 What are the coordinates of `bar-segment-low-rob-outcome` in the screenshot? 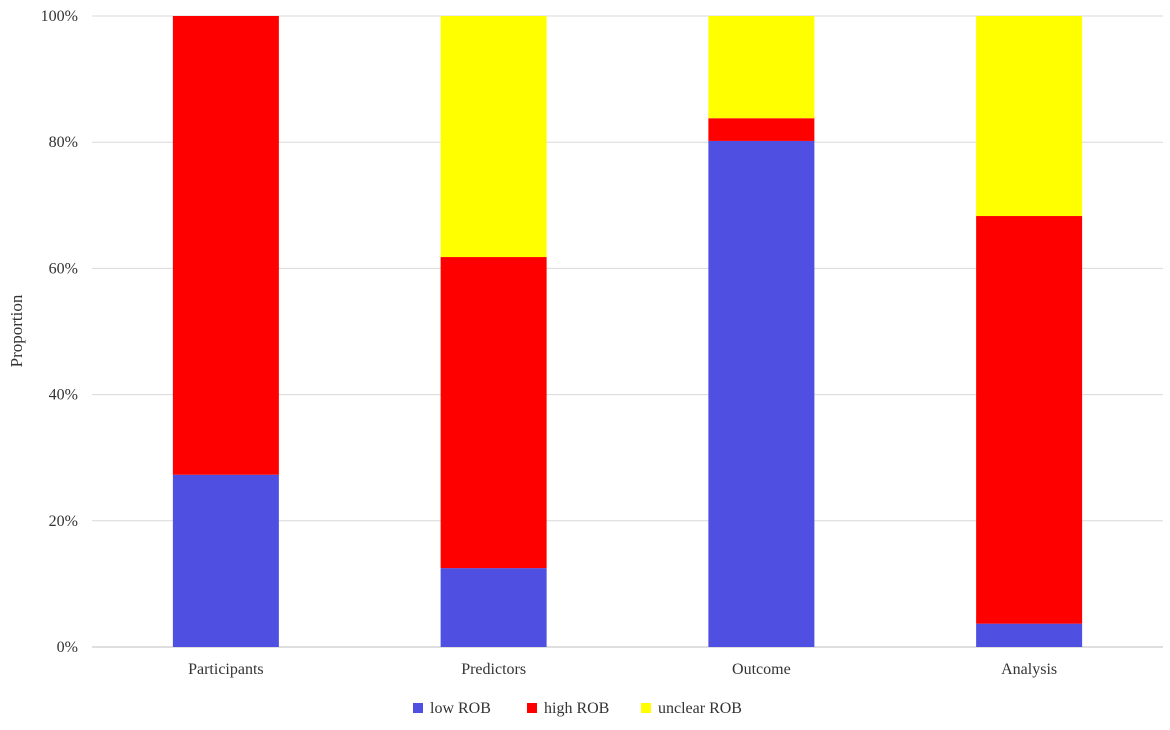 It's located at (761, 394).